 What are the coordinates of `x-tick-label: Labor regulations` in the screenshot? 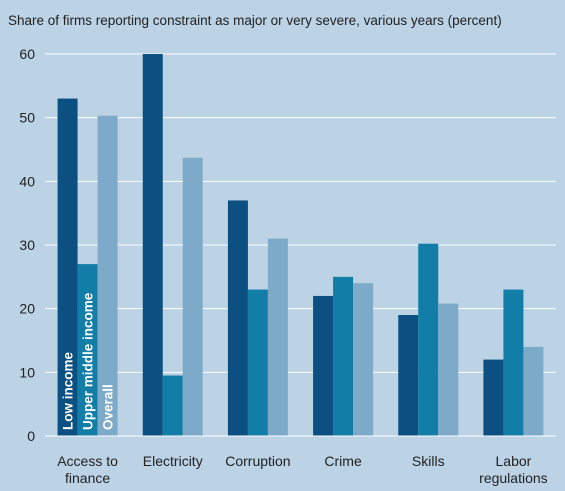 It's located at (513, 469).